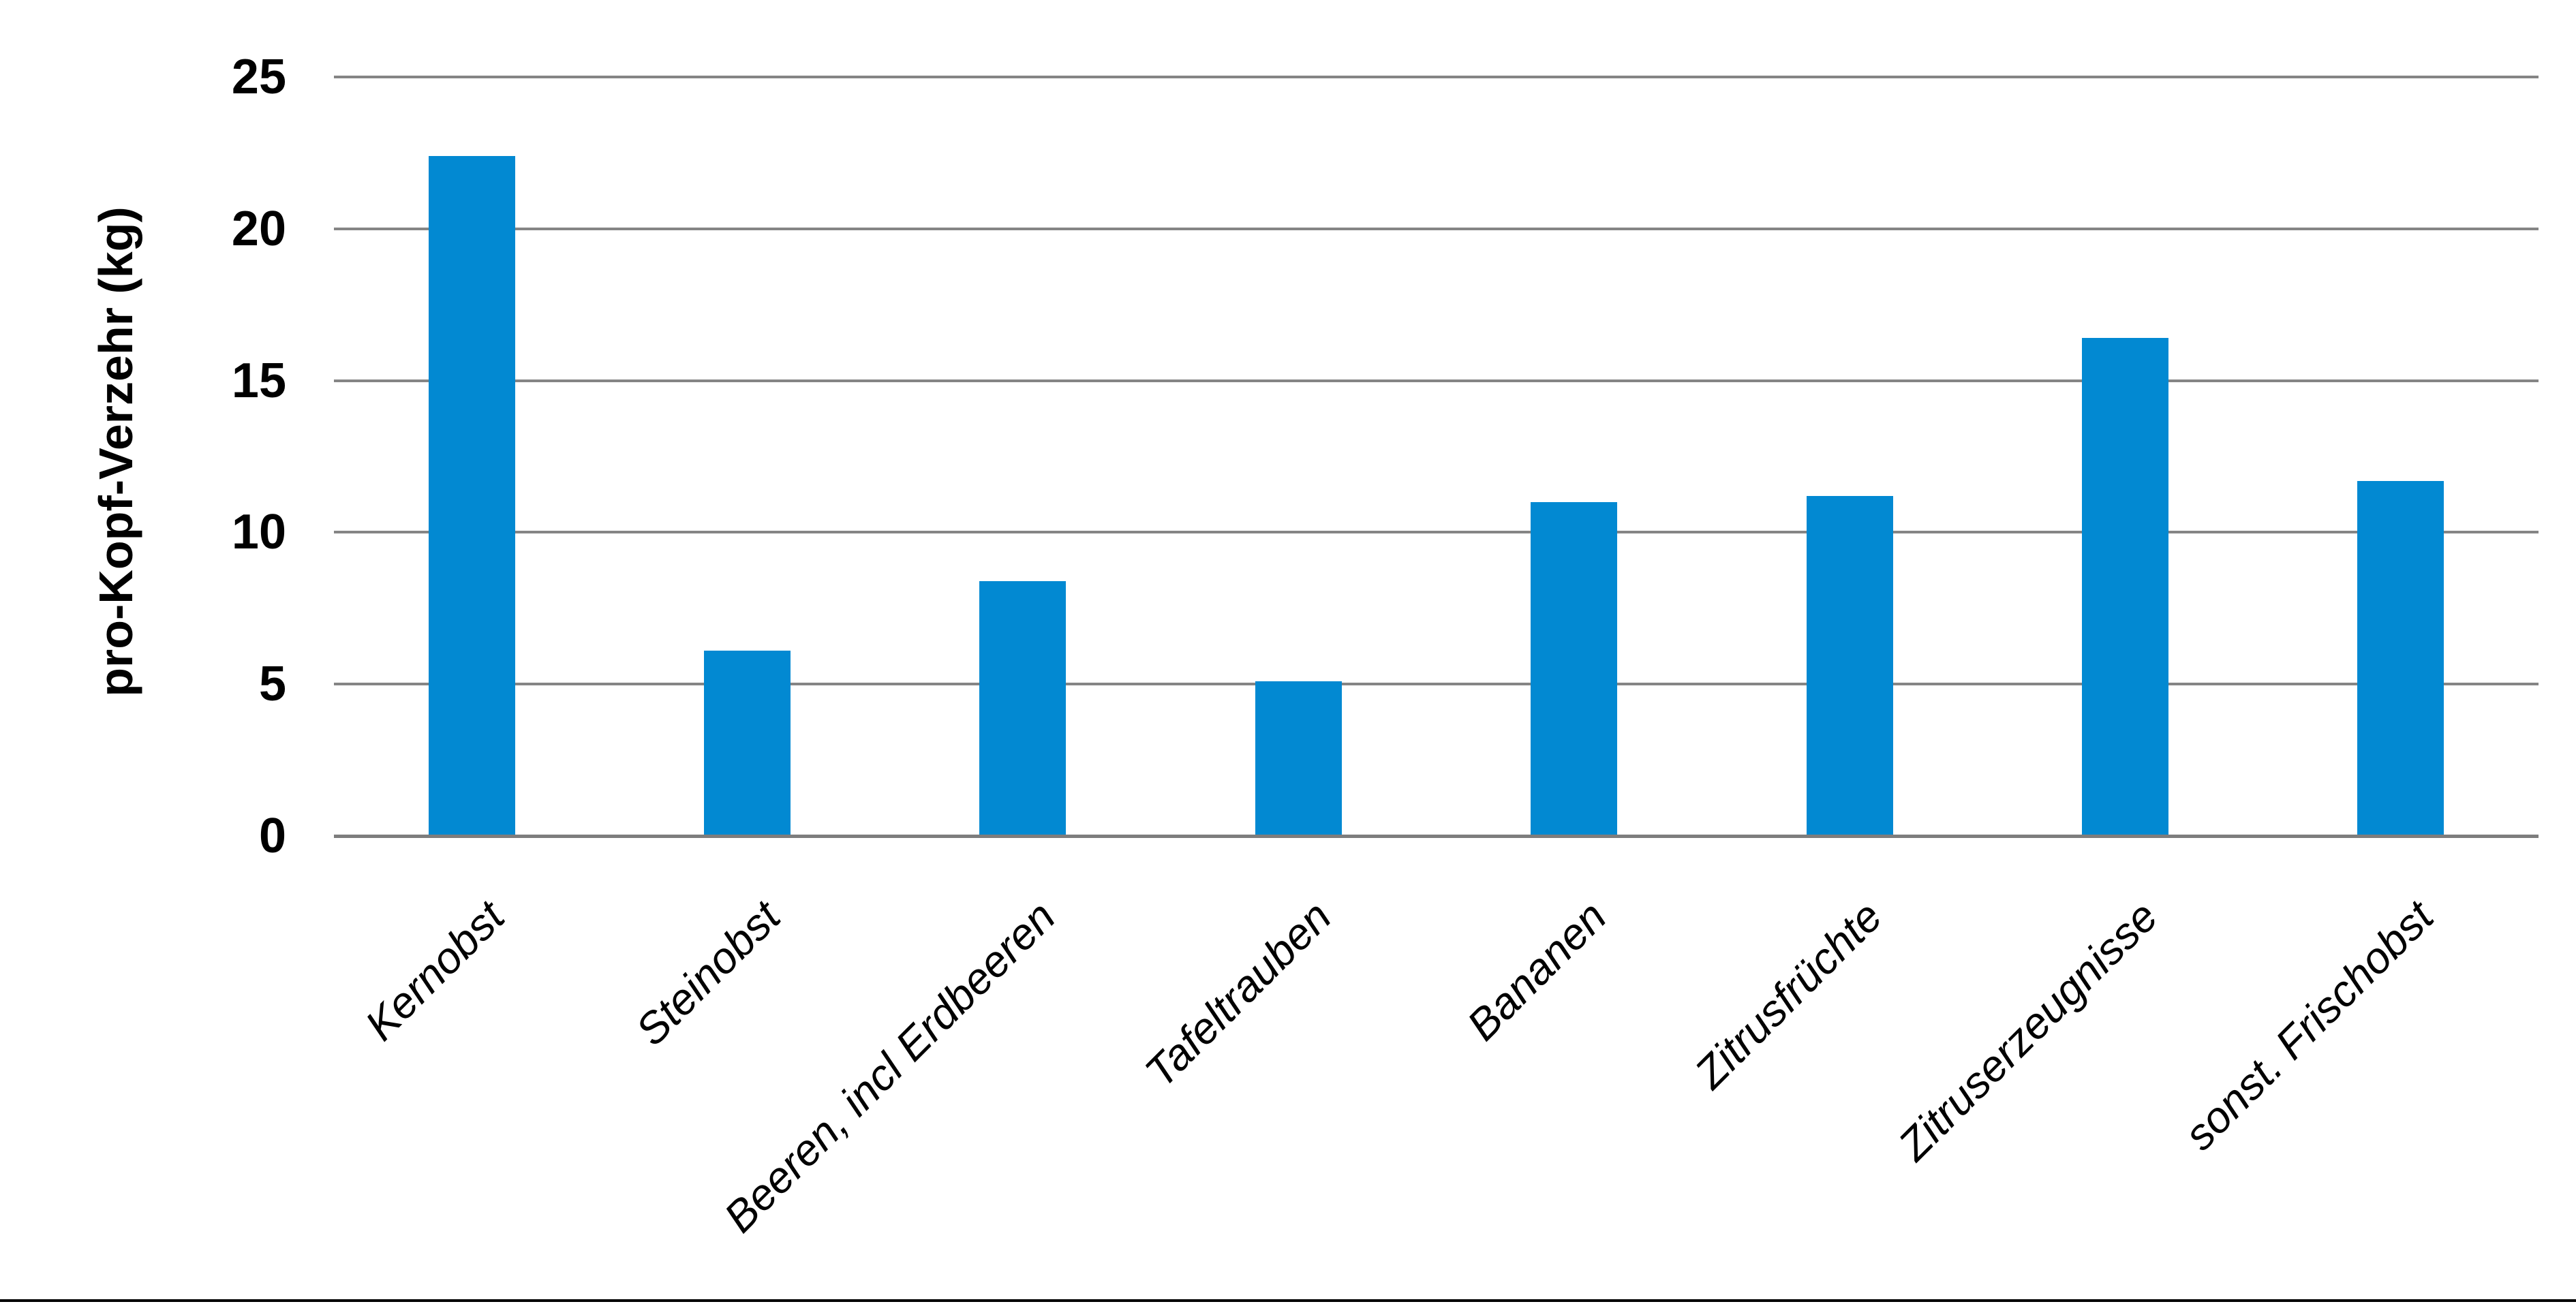 The width and height of the screenshot is (2576, 1304). What do you see at coordinates (1298, 758) in the screenshot?
I see `bar-tafeltrauben` at bounding box center [1298, 758].